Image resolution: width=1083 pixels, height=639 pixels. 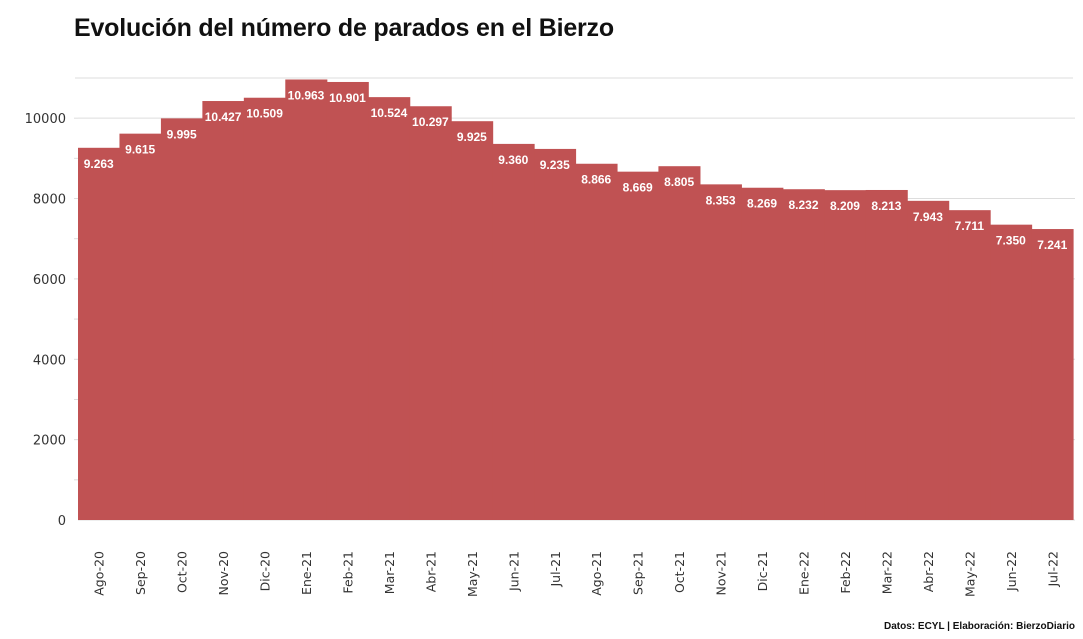 I want to click on x-tick-label: Abr-21, so click(x=430, y=571).